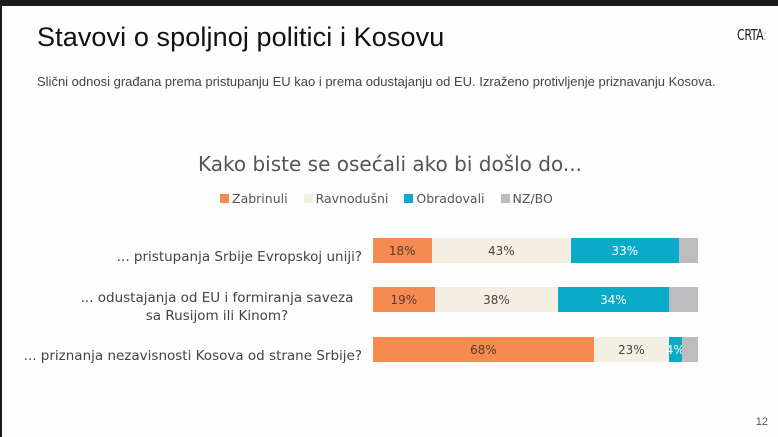 This screenshot has height=437, width=778. I want to click on bar-segment-ravnoduni: 23%, so click(631, 349).